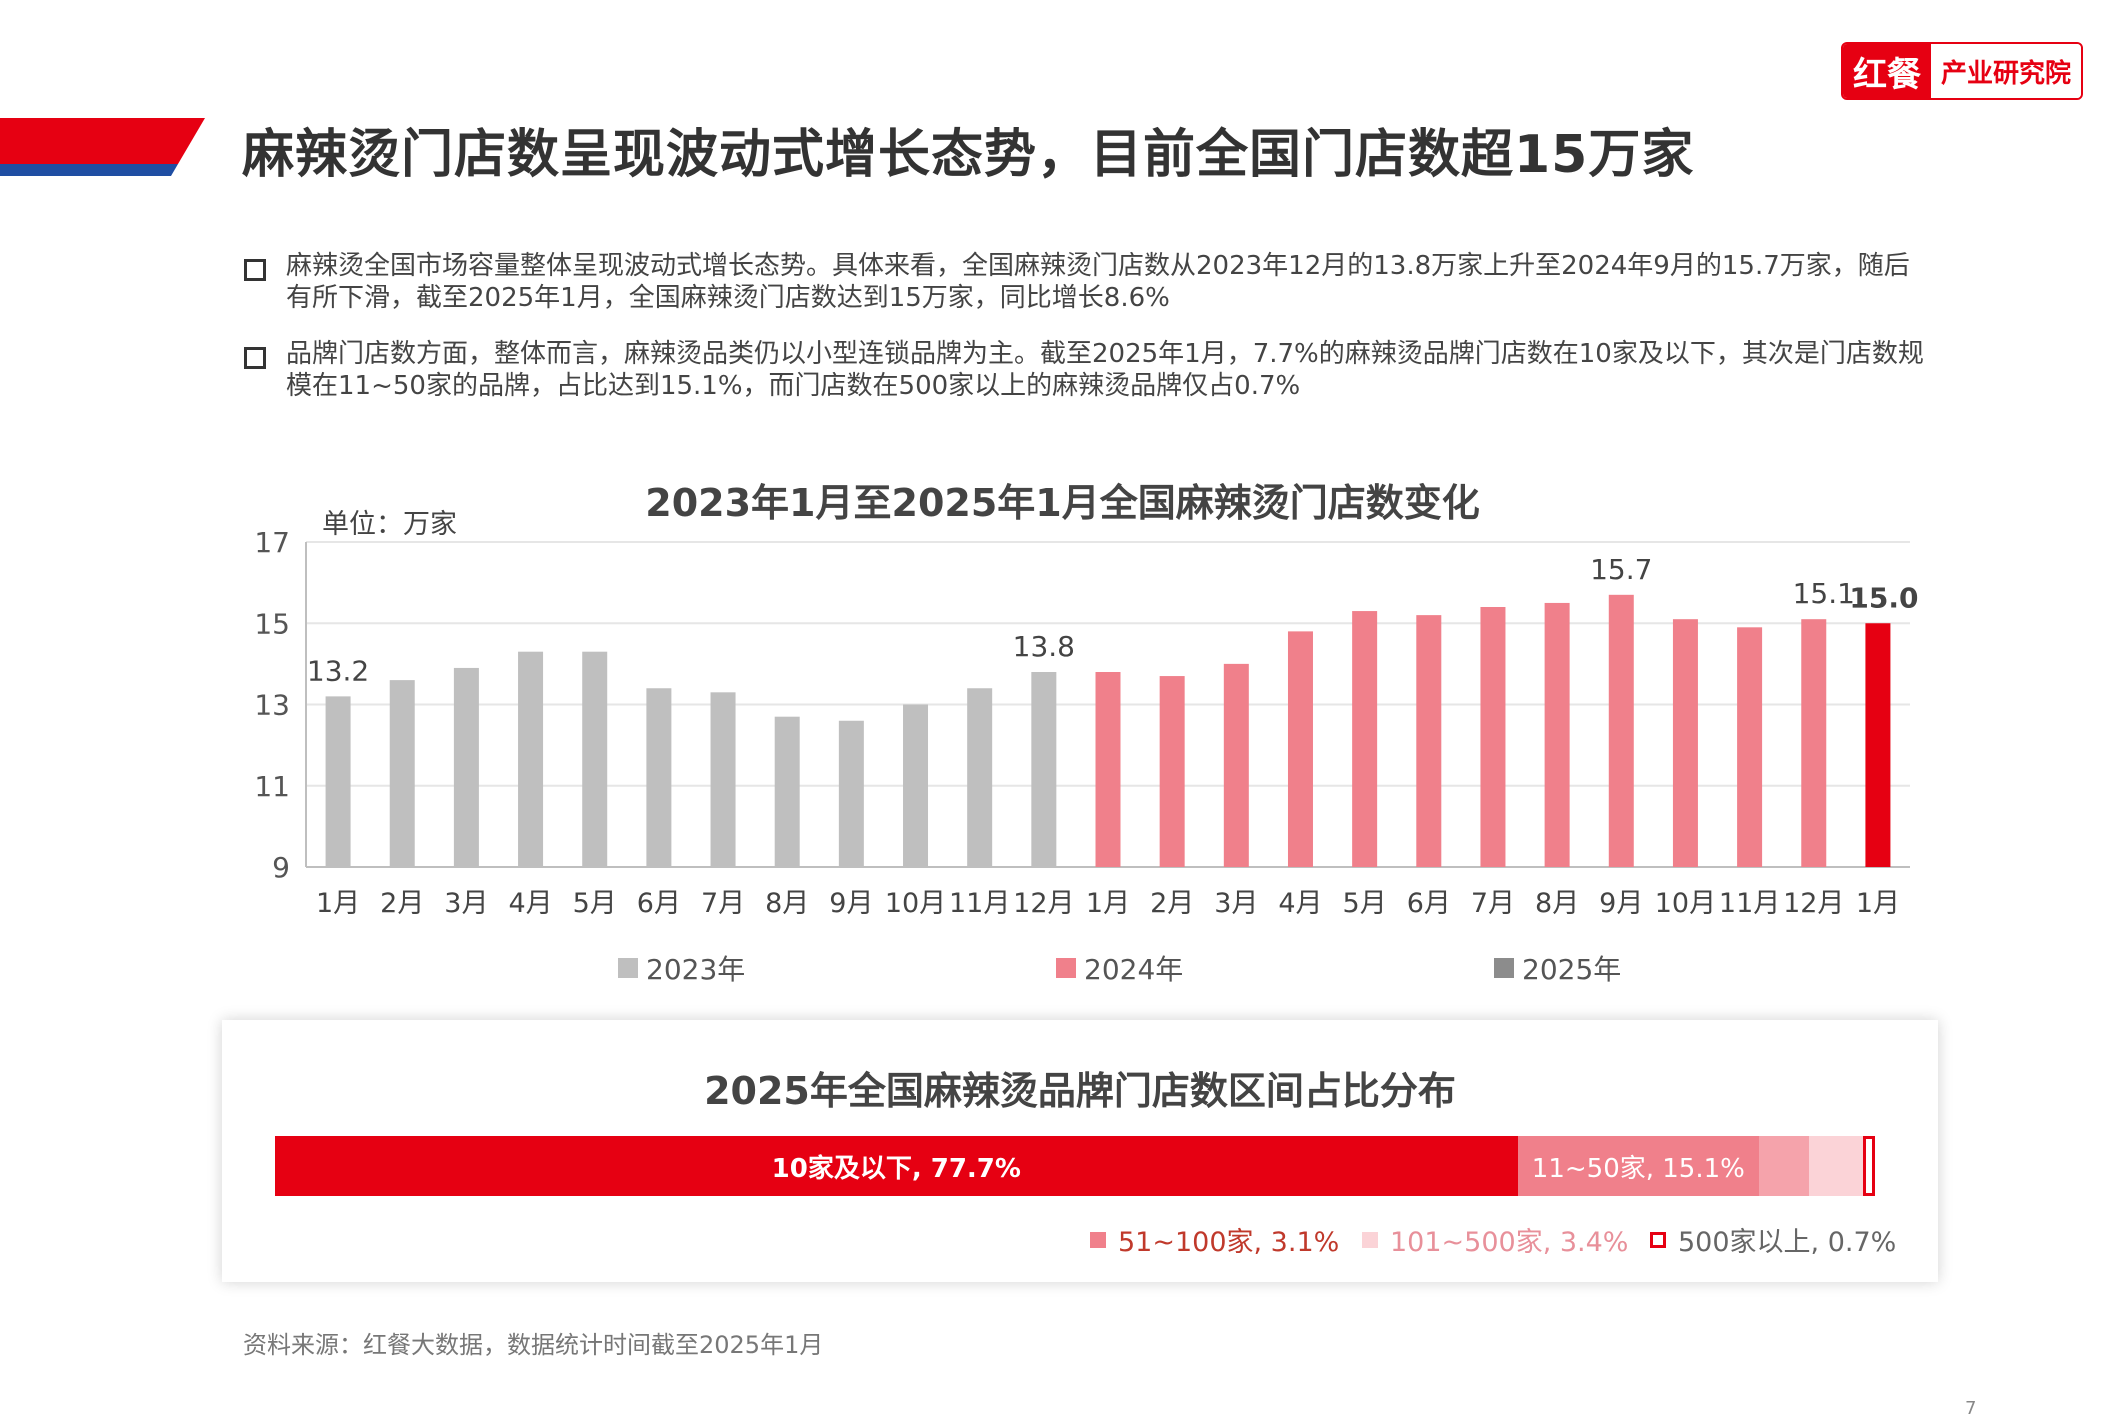 Image resolution: width=2125 pixels, height=1419 pixels. I want to click on legend-item-2024: 2024年, so click(1119, 968).